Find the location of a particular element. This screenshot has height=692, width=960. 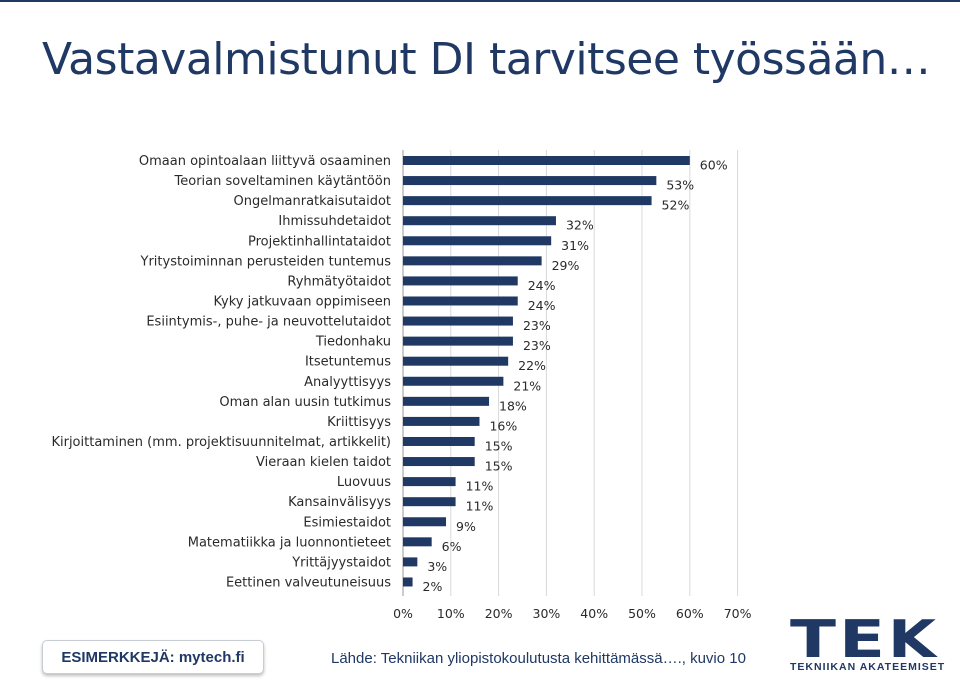

category-label: Yrittäjyystaidot is located at coordinates (341, 562).